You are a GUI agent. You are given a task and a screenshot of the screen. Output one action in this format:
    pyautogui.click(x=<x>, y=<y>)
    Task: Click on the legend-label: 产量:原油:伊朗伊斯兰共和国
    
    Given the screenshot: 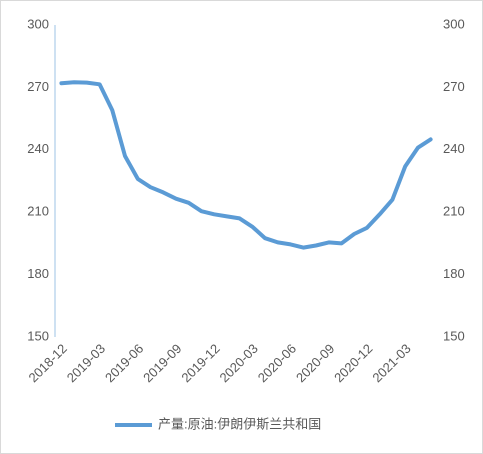 What is the action you would take?
    pyautogui.click(x=239, y=423)
    